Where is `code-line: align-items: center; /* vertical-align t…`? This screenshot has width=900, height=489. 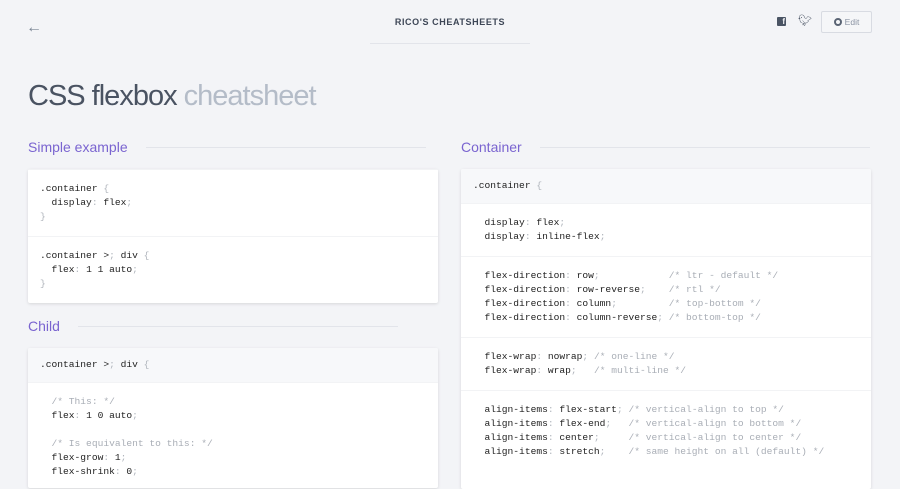
code-line: align-items: center; /* vertical-align t… is located at coordinates (637, 437).